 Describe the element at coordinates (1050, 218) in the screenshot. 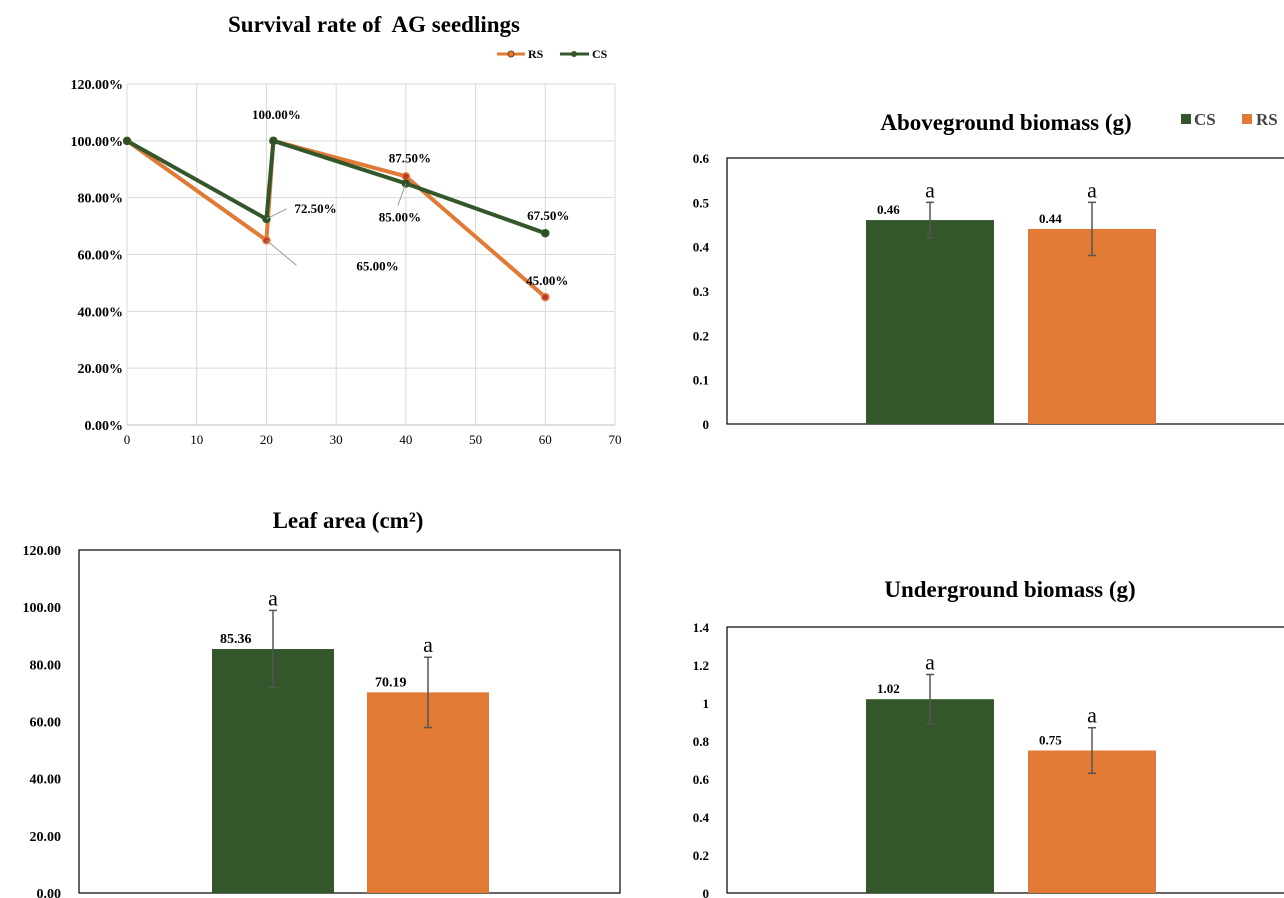

I see `bar-value-label: 0.44` at that location.